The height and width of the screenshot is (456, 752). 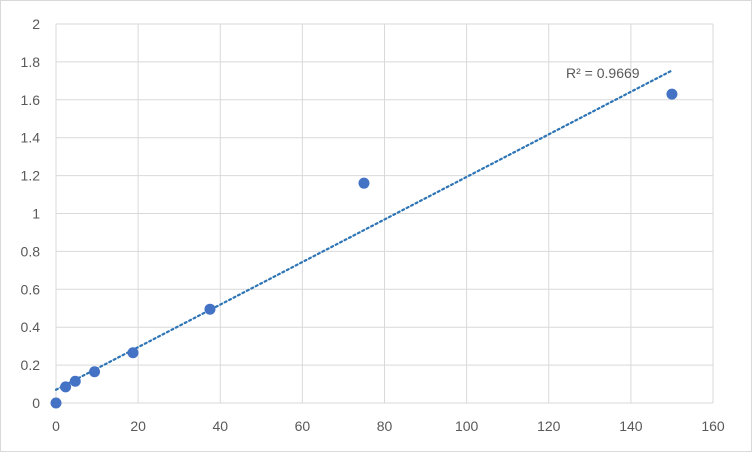 I want to click on y-tick-label: 2, so click(x=36, y=24).